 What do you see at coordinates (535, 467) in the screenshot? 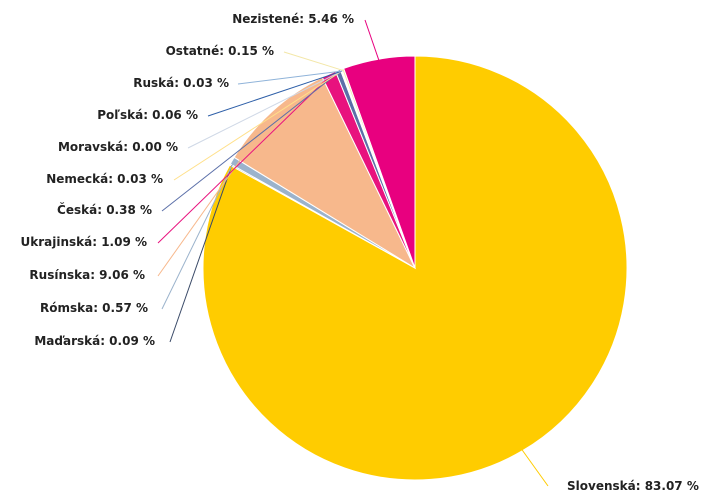
I see `leader-line-slovenska` at bounding box center [535, 467].